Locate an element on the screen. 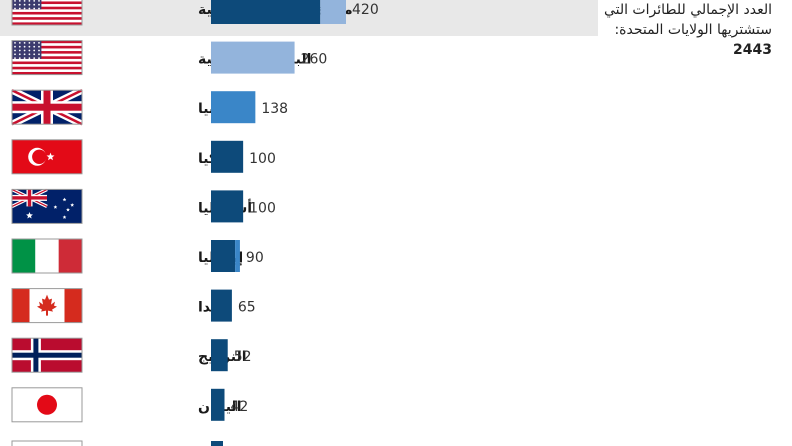  chart-row: إيطاليا90 is located at coordinates (137, 256).